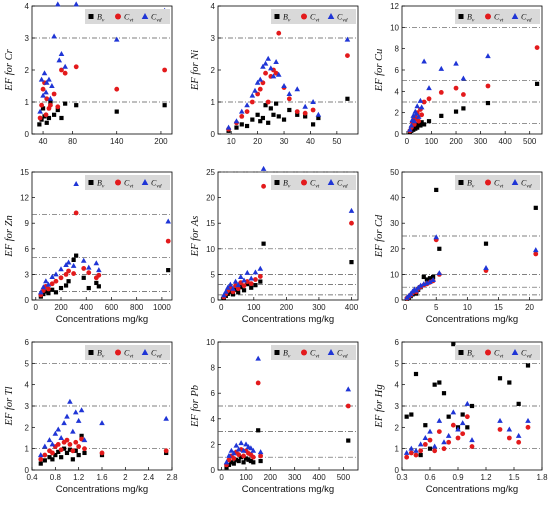 This screenshot has width=550, height=505. I want to click on y-axis-label: EF for Pb, so click(195, 406).